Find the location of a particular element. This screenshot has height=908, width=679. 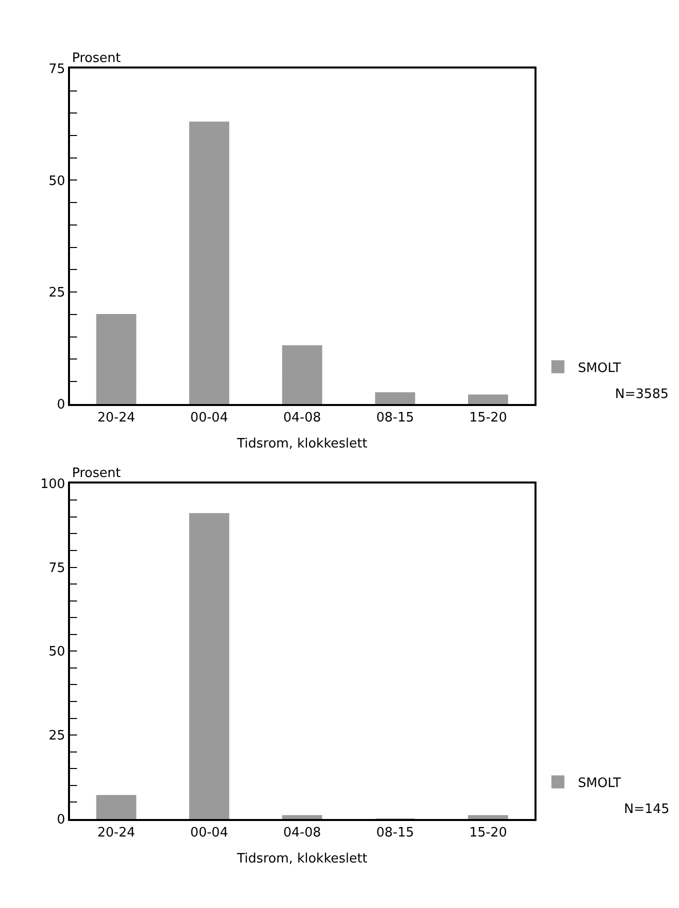

text: N=145 is located at coordinates (647, 809).